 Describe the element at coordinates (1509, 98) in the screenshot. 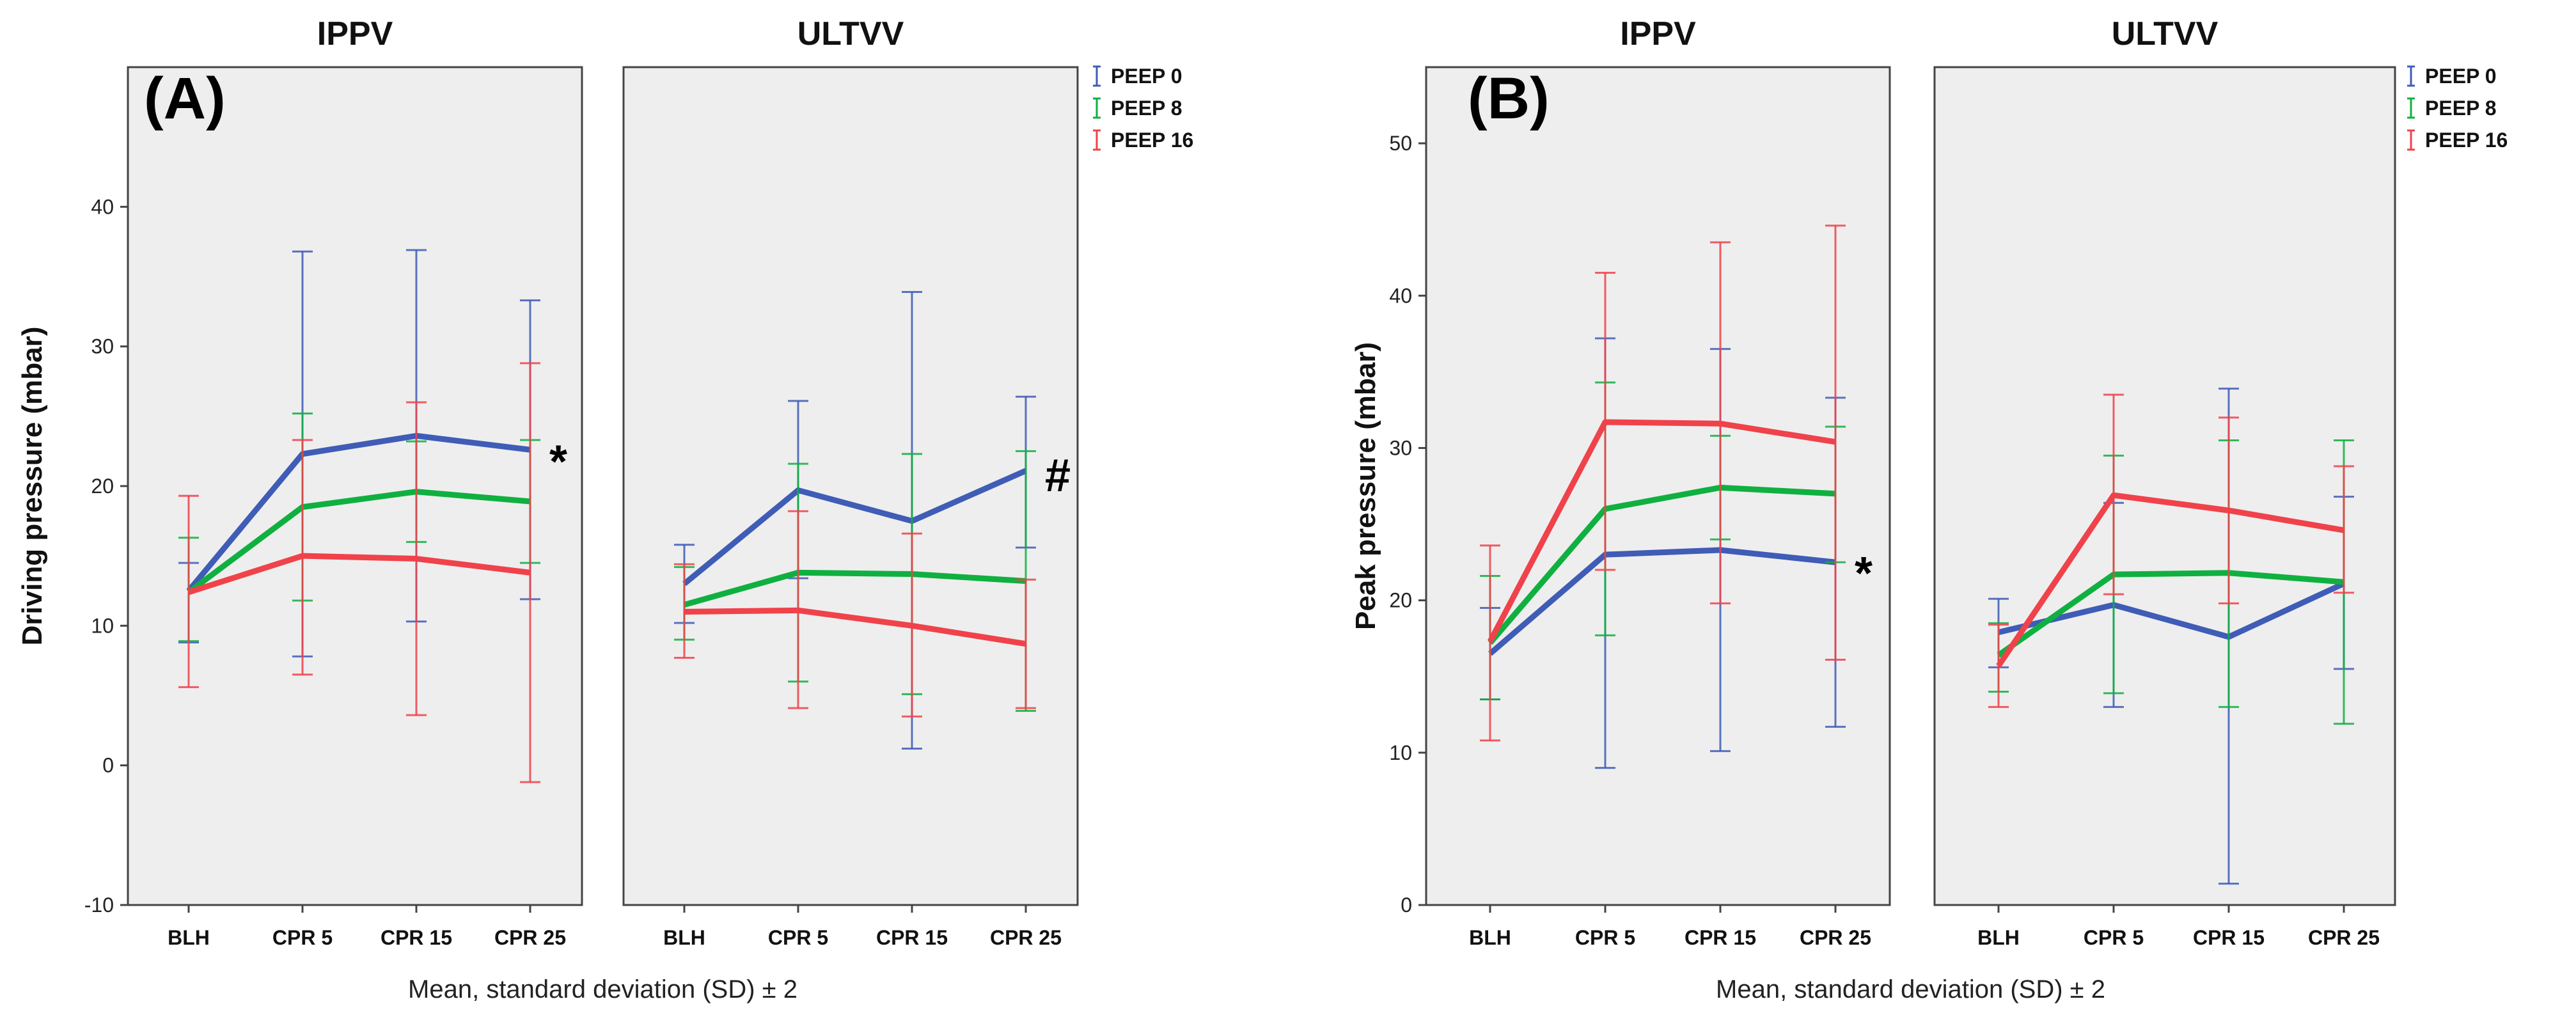

I see `panel-label: (B)` at that location.